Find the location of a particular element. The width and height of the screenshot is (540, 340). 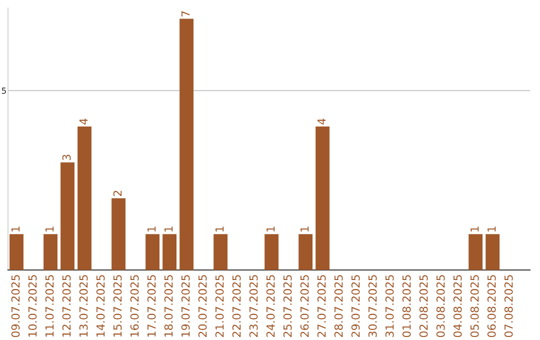

x-tick-label: 17.07.2025 is located at coordinates (151, 306).